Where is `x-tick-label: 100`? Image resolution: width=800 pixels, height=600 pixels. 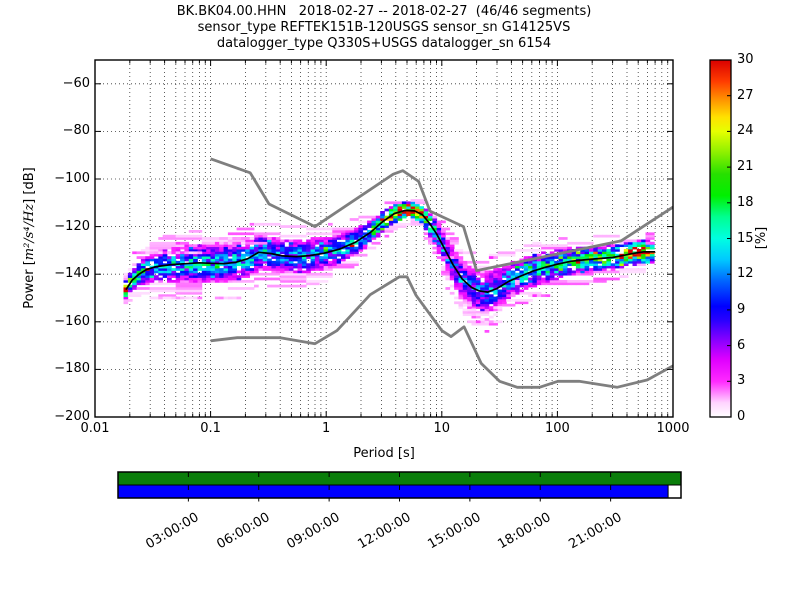
x-tick-label: 100 is located at coordinates (557, 428).